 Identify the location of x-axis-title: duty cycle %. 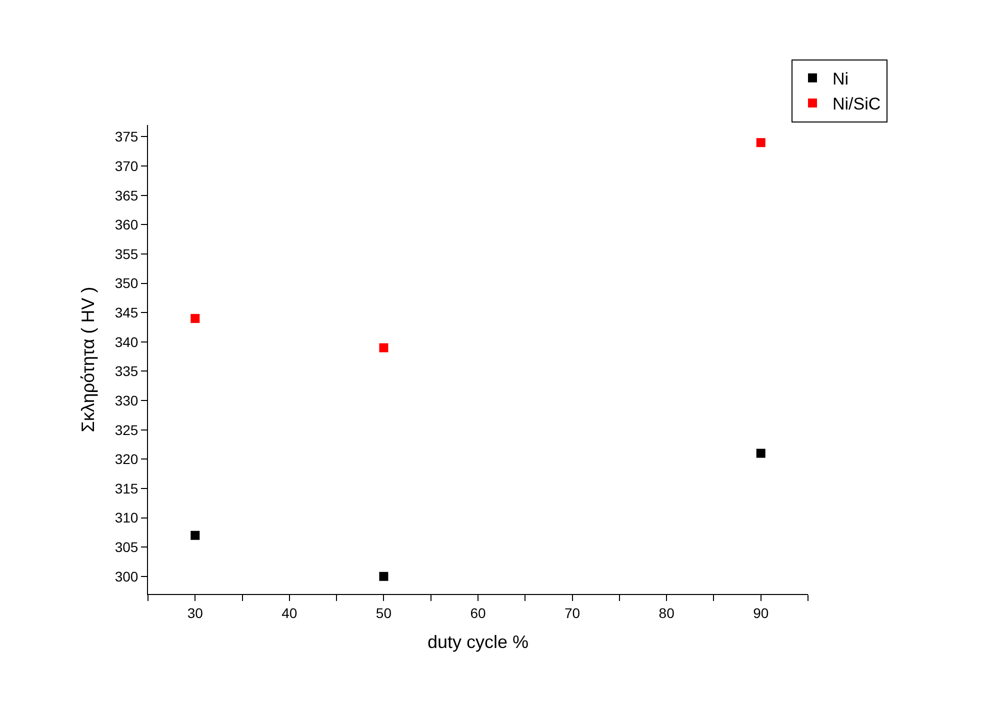
(478, 642).